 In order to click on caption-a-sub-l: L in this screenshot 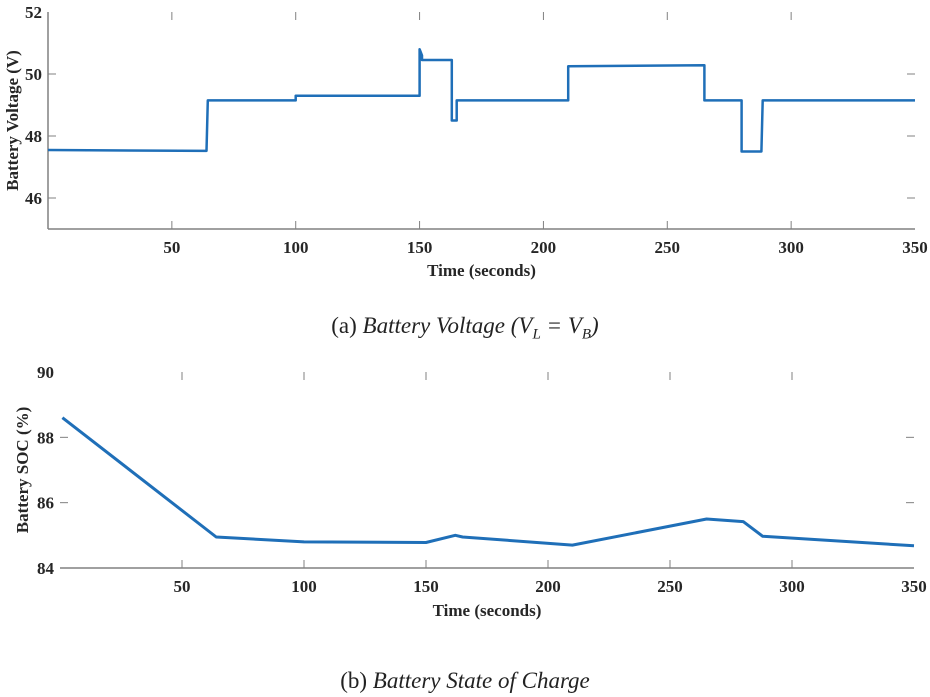, I will do `click(536, 334)`.